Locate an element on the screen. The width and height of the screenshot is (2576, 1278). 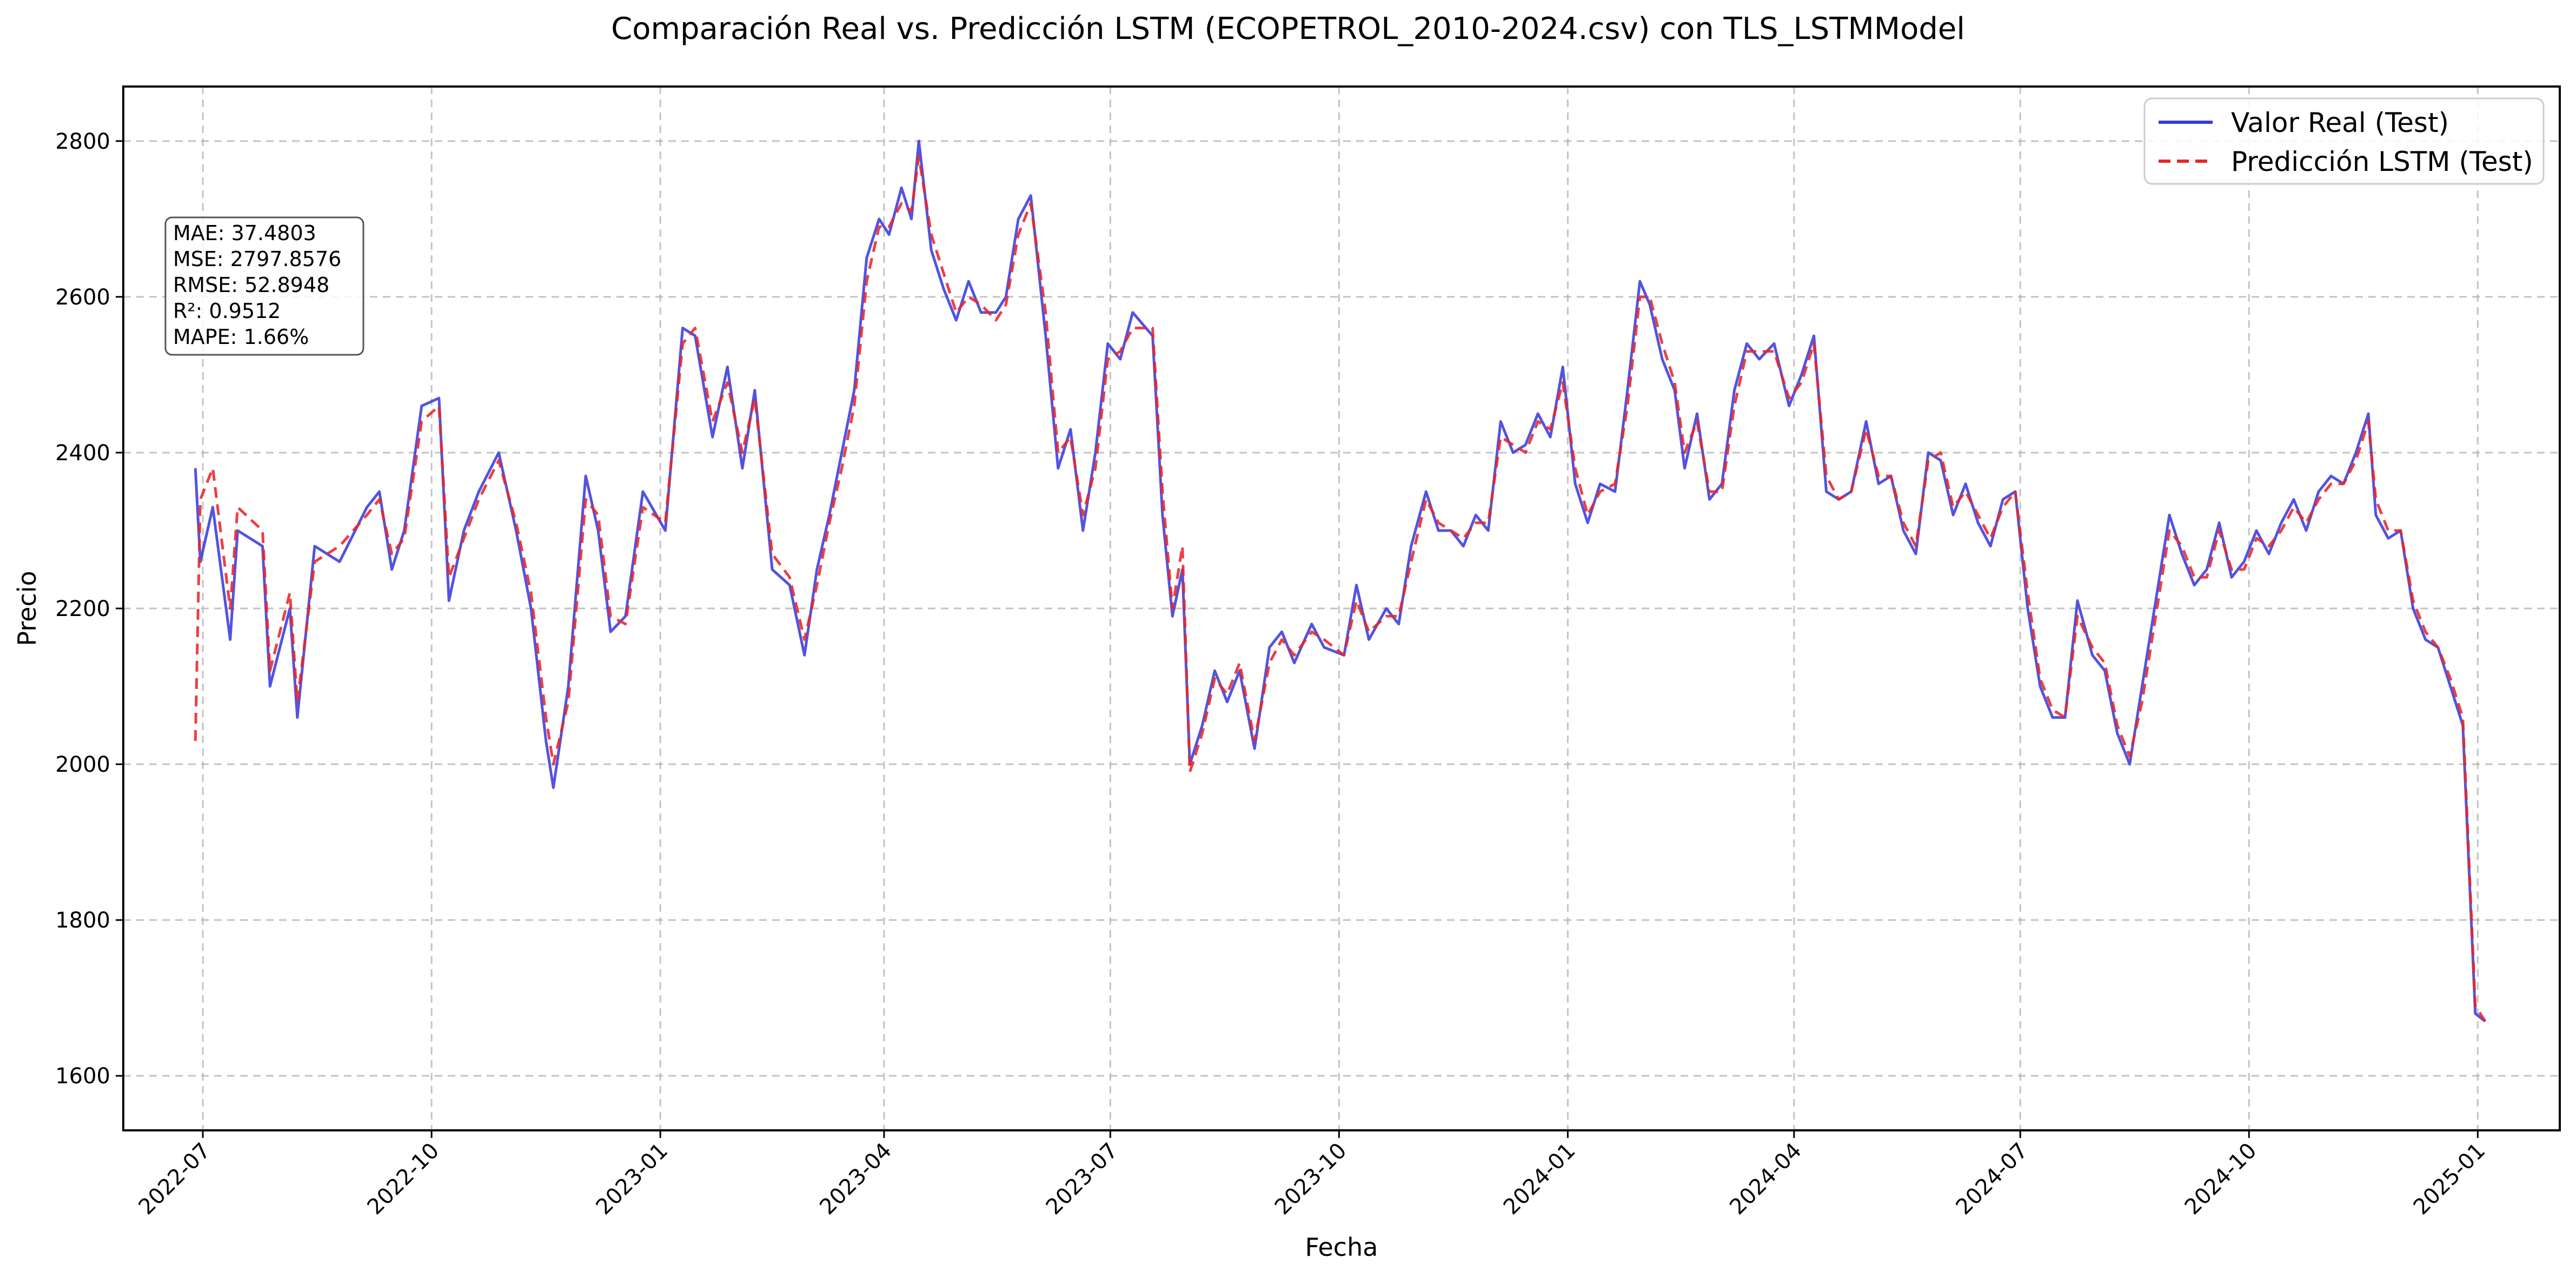
y-axis-label: Precio is located at coordinates (27, 608).